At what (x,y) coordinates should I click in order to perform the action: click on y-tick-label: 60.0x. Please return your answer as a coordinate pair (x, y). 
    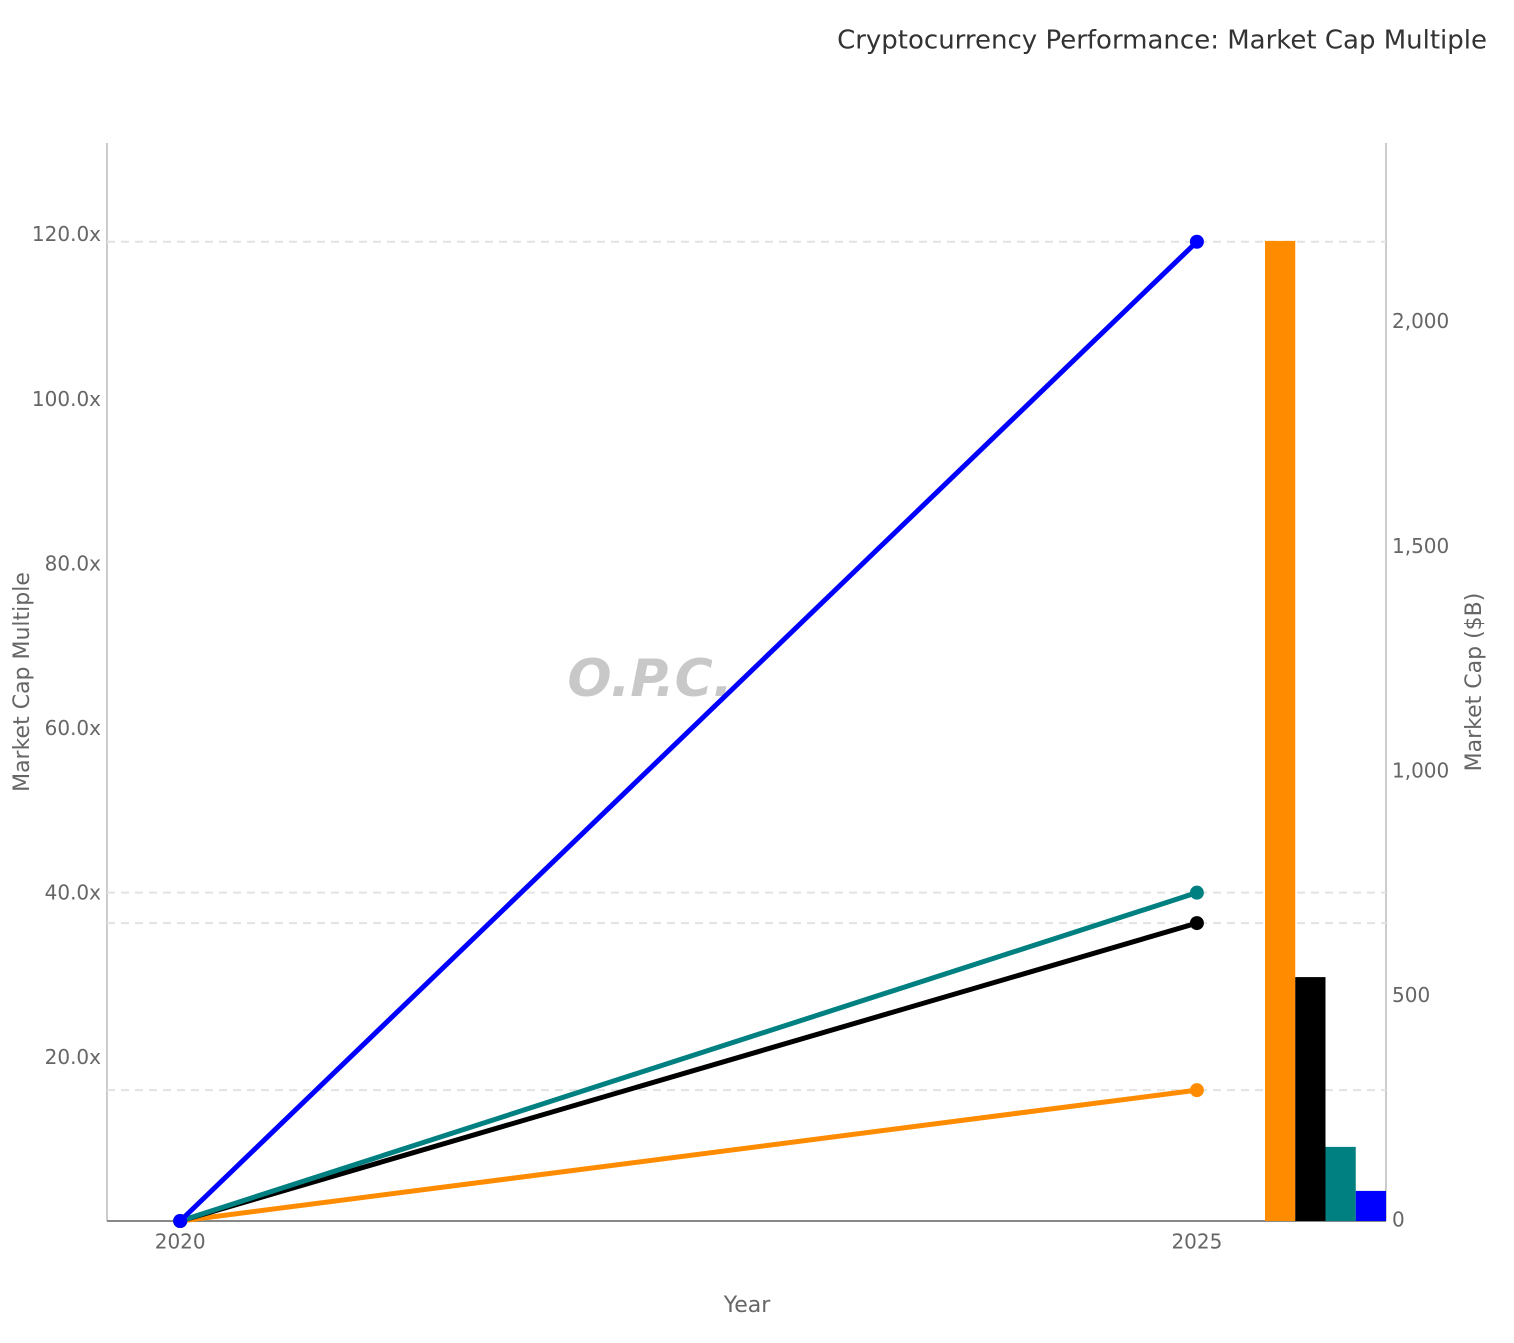
    Looking at the image, I should click on (73, 728).